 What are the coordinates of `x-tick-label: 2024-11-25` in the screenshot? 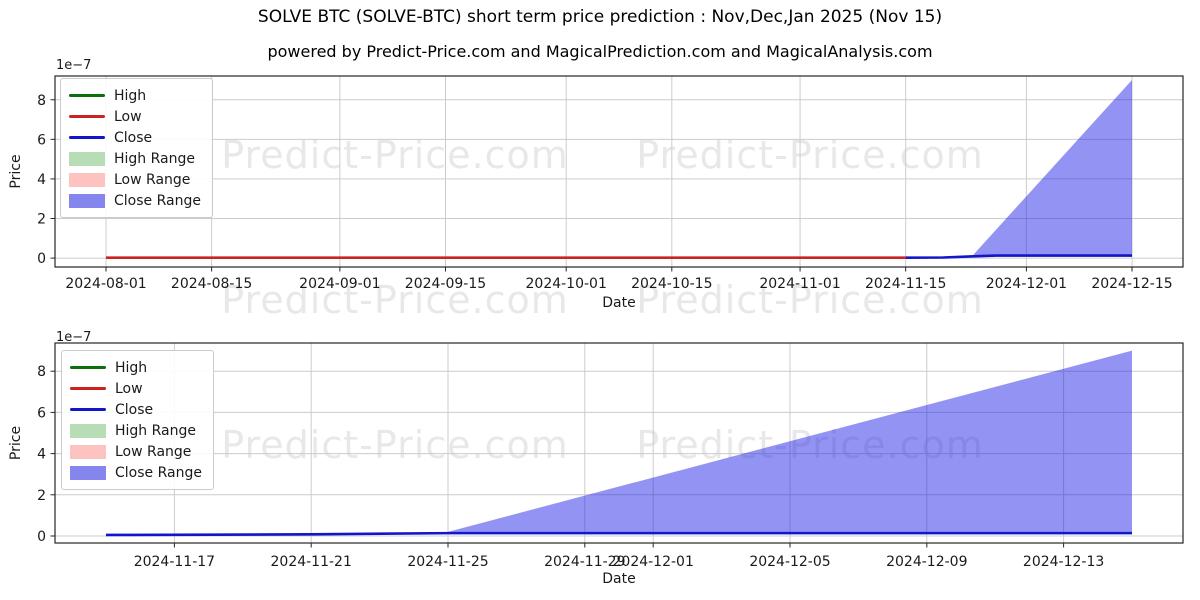 It's located at (447, 562).